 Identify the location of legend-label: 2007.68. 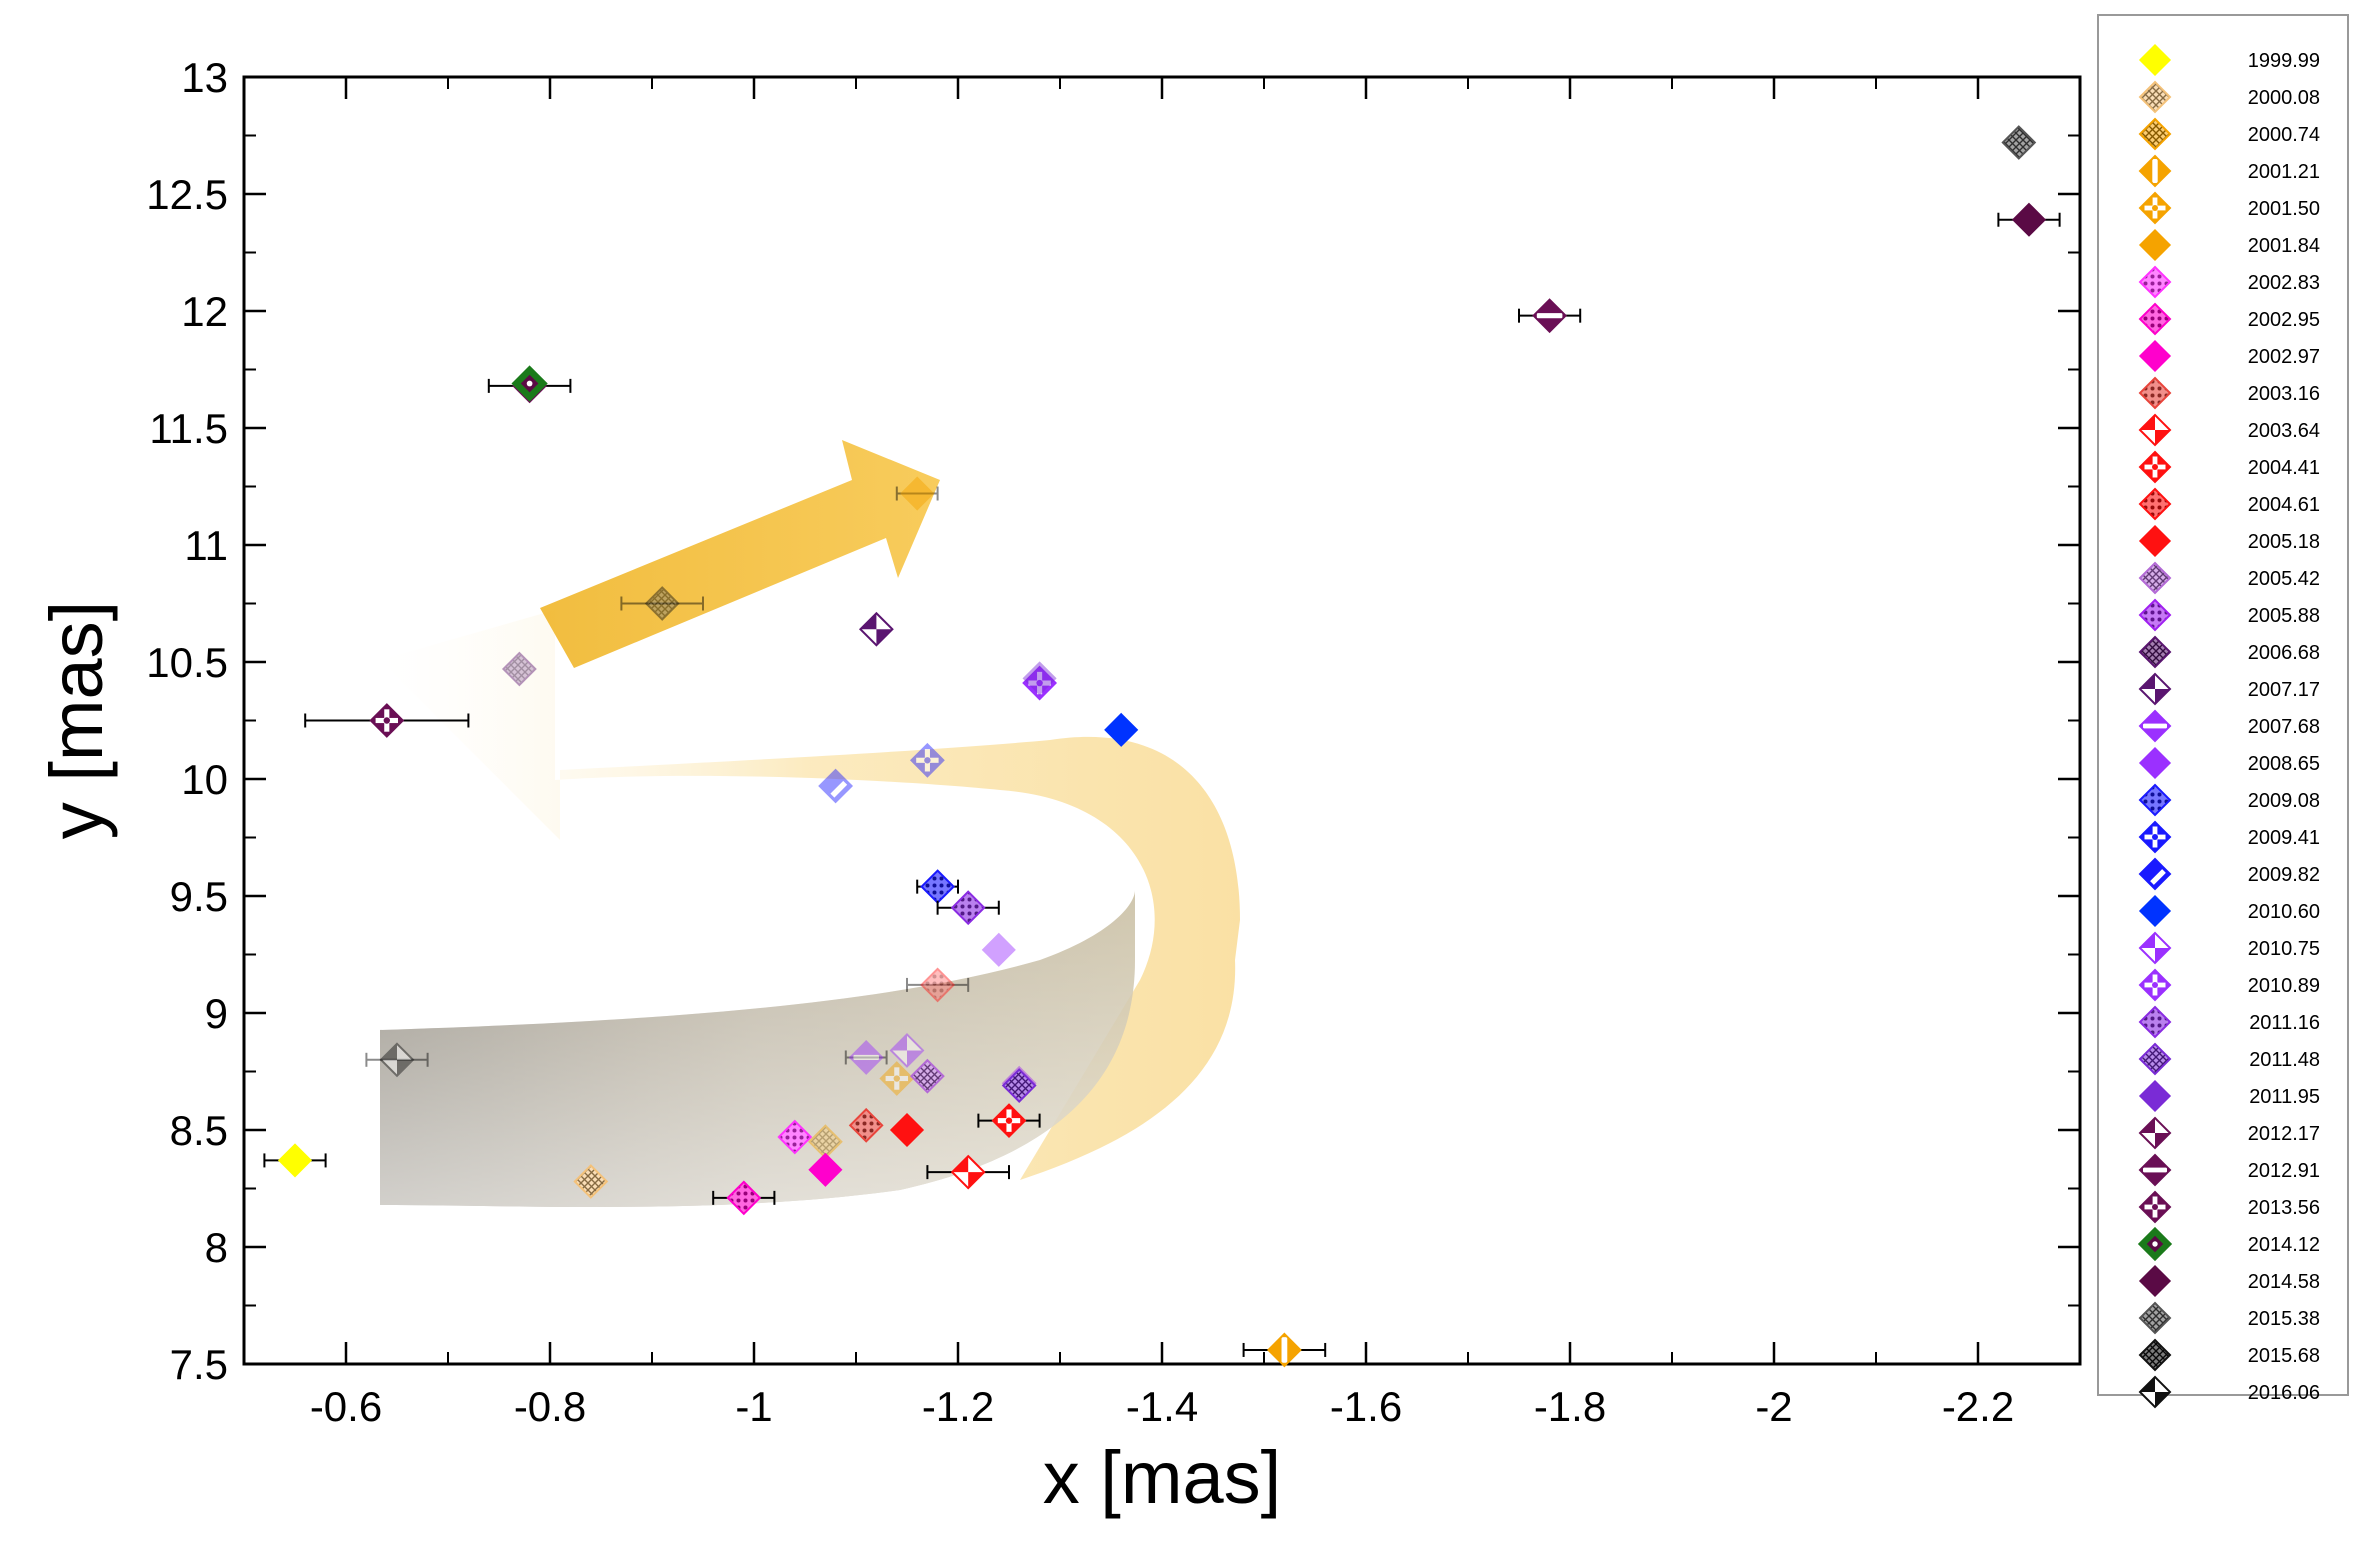
(2284, 727).